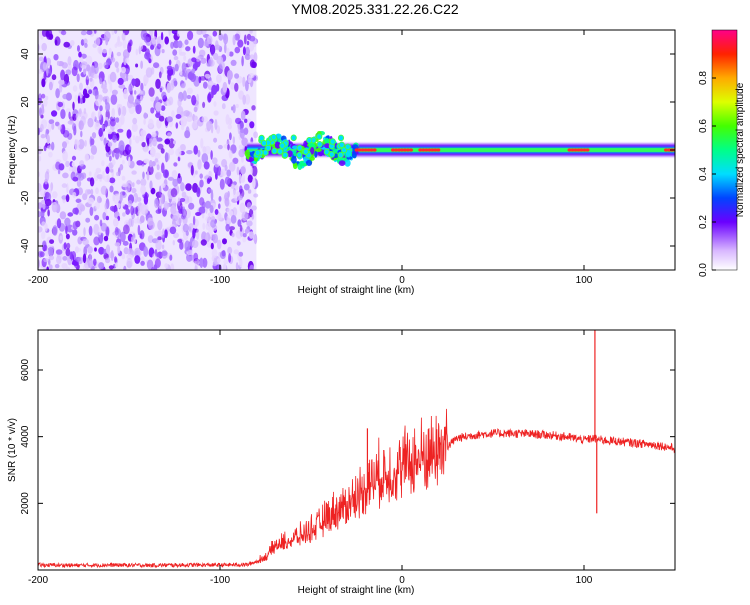 This screenshot has width=750, height=605. What do you see at coordinates (25, 150) in the screenshot?
I see `y-tick-label: 0` at bounding box center [25, 150].